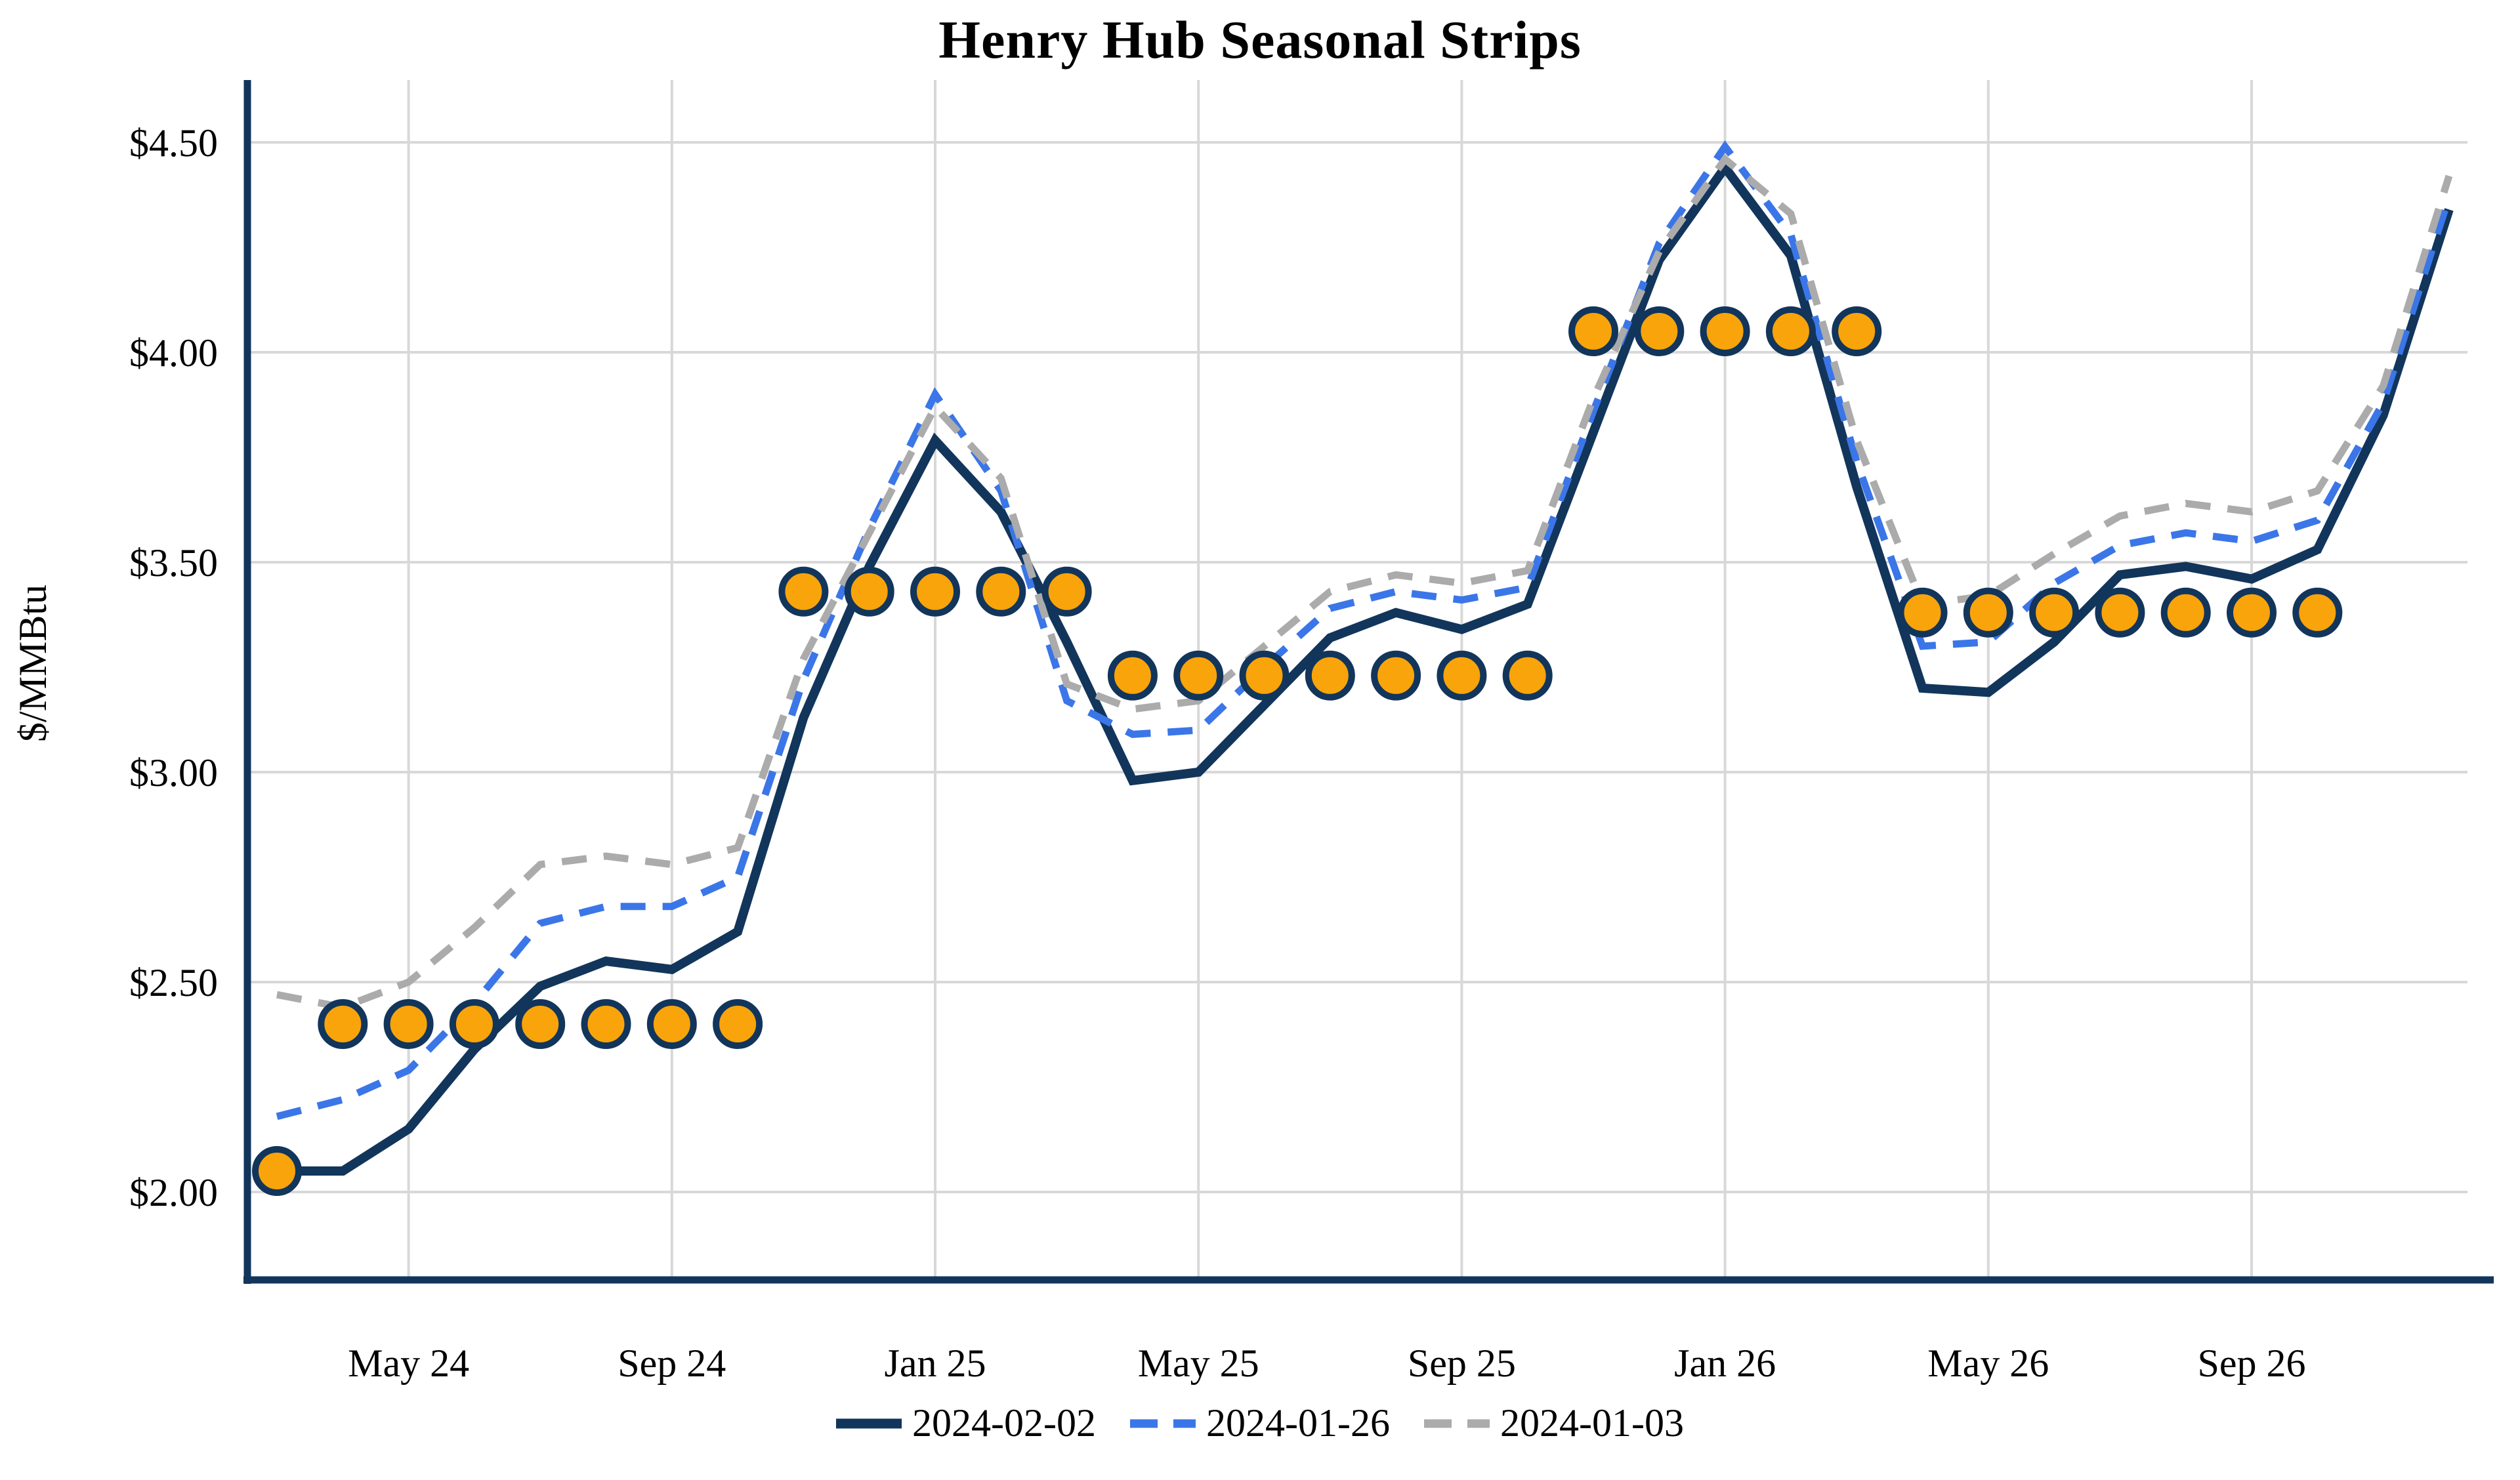 The image size is (2520, 1480). I want to click on x-tick-label: Sep 26, so click(2252, 1363).